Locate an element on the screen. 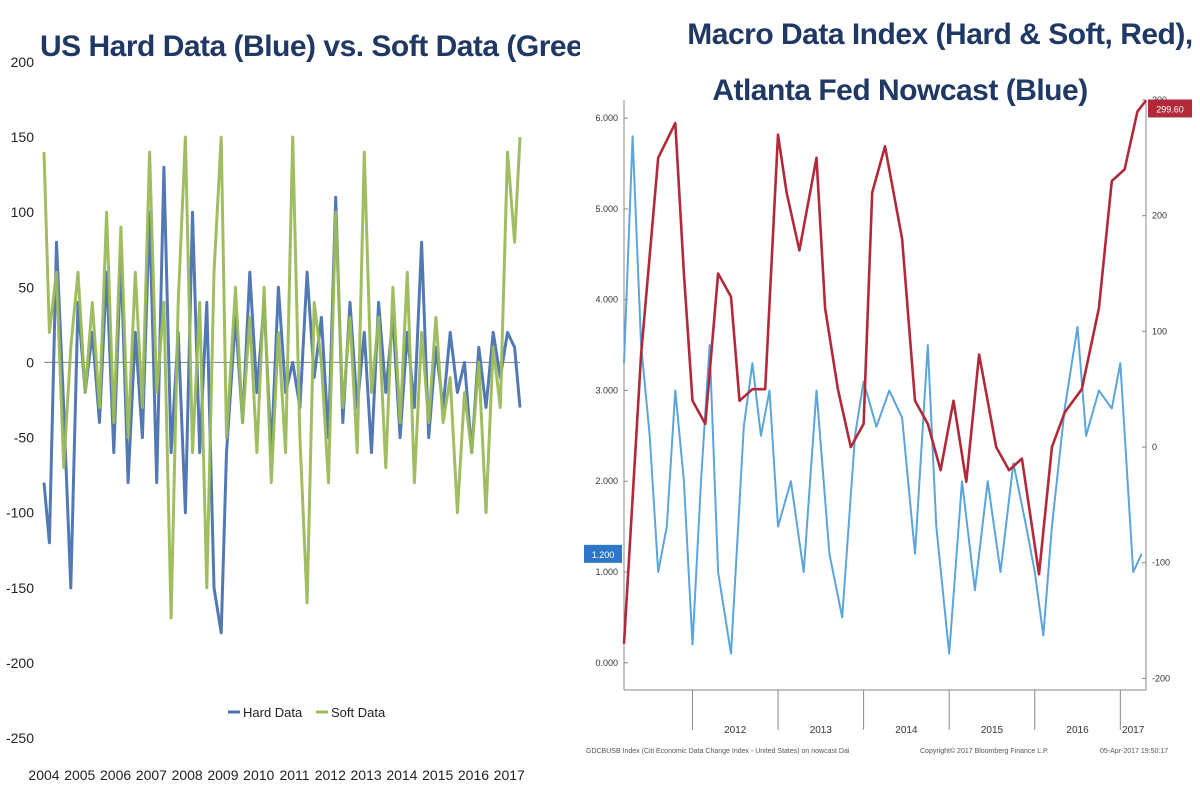 The height and width of the screenshot is (800, 1200). x-tick-label: 2008 is located at coordinates (187, 775).